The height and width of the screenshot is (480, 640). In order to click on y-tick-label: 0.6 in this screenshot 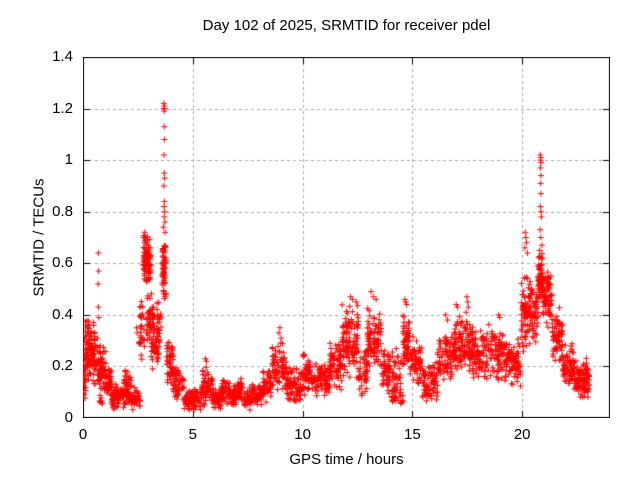, I will do `click(62, 263)`.